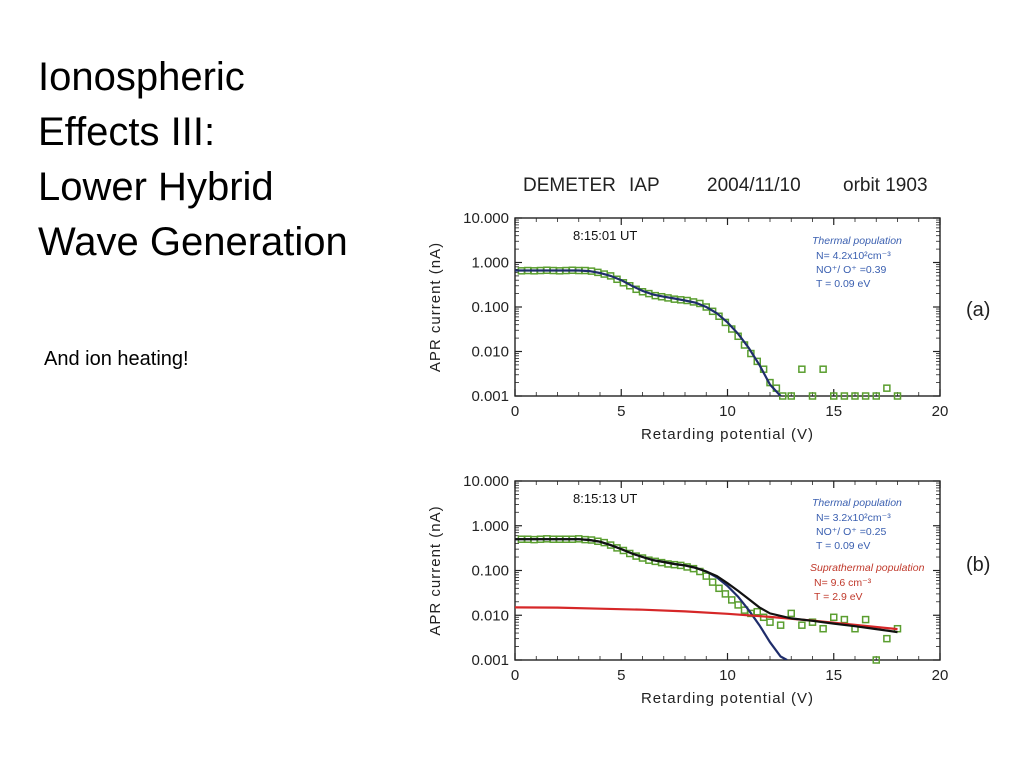  I want to click on header-satellite: DEMETER, so click(569, 185).